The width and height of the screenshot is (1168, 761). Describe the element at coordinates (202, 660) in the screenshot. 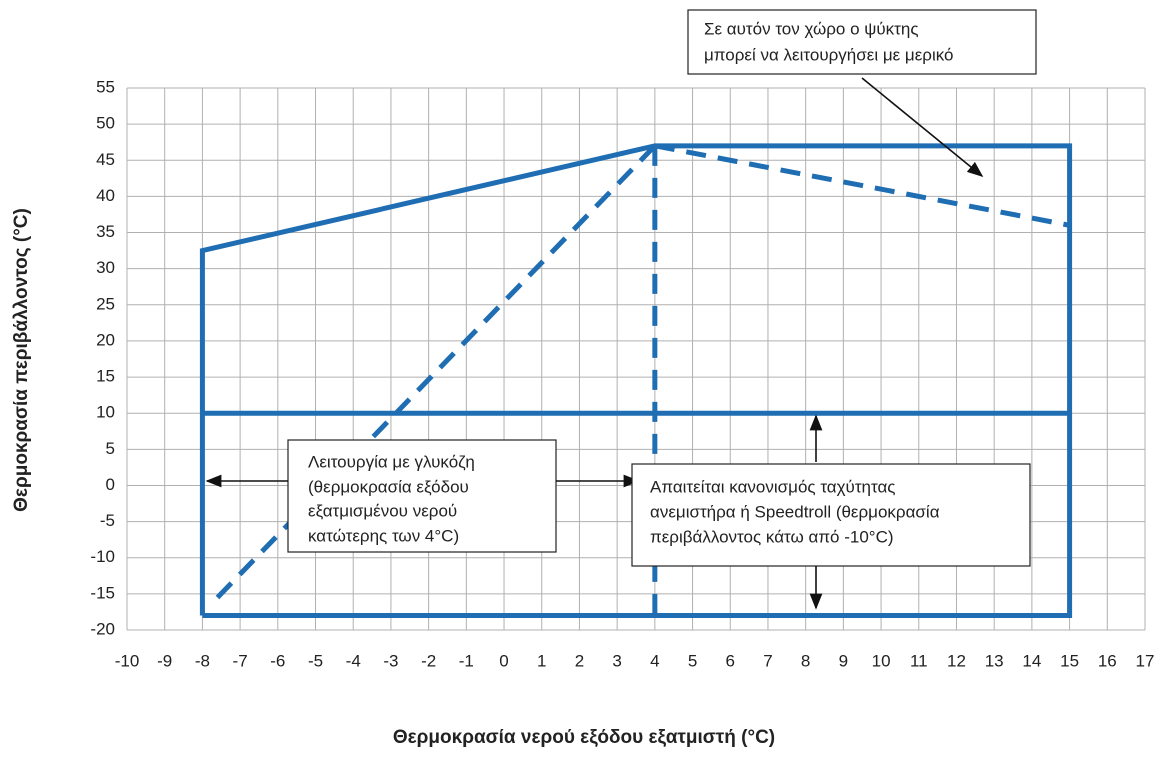

I see `x-tick-label: -8` at that location.